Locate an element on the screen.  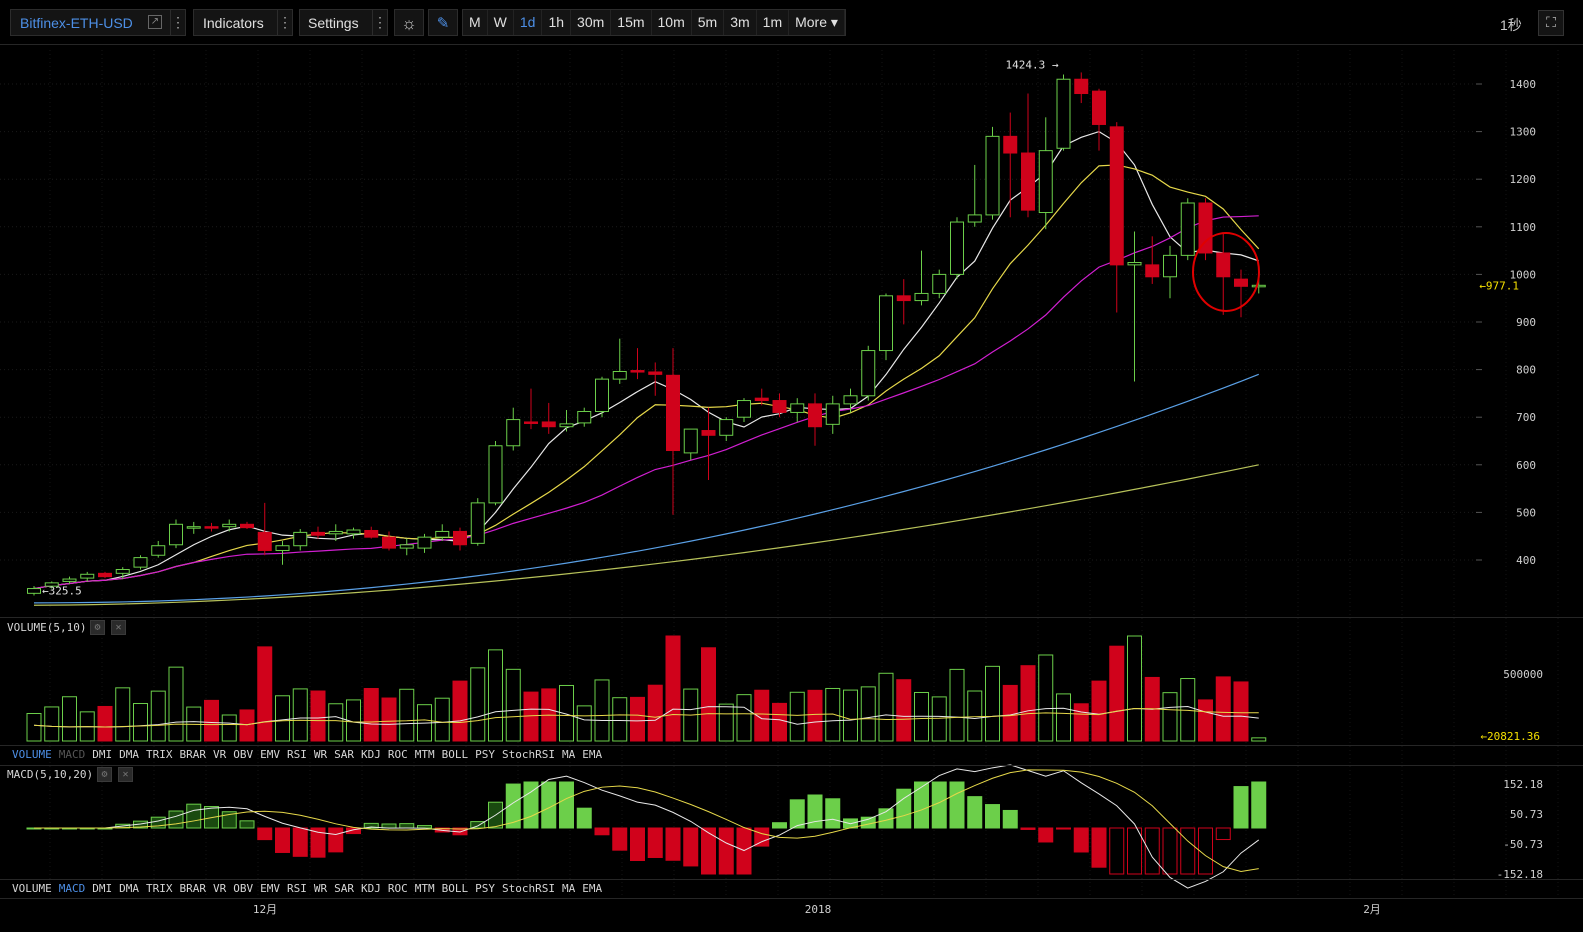
symbol-selector: Bitfinex-ETH-USD ↗ ⋮ is located at coordinates (98, 22).